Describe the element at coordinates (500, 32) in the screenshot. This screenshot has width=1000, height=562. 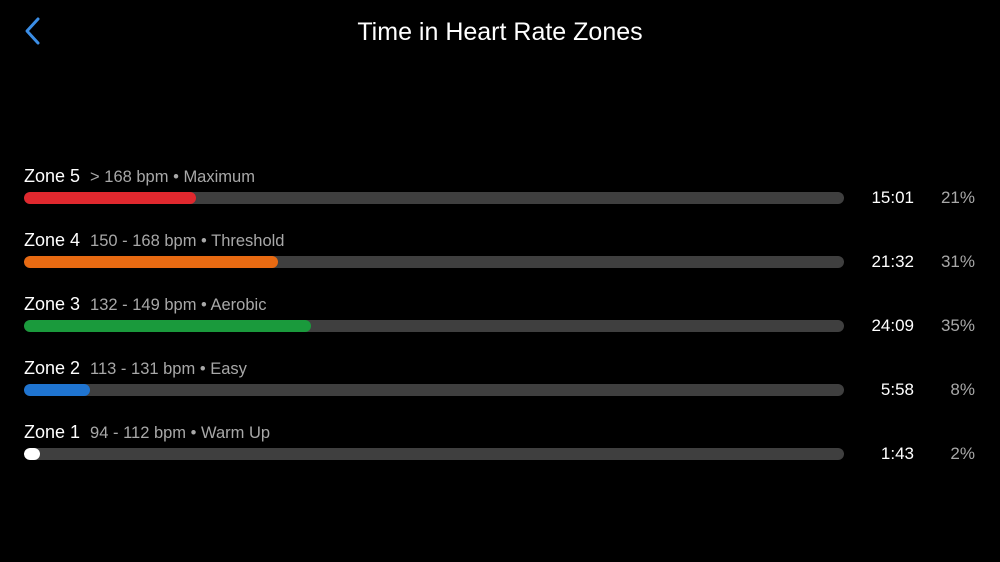
I see `page-title: Time in Heart Rate Zones` at that location.